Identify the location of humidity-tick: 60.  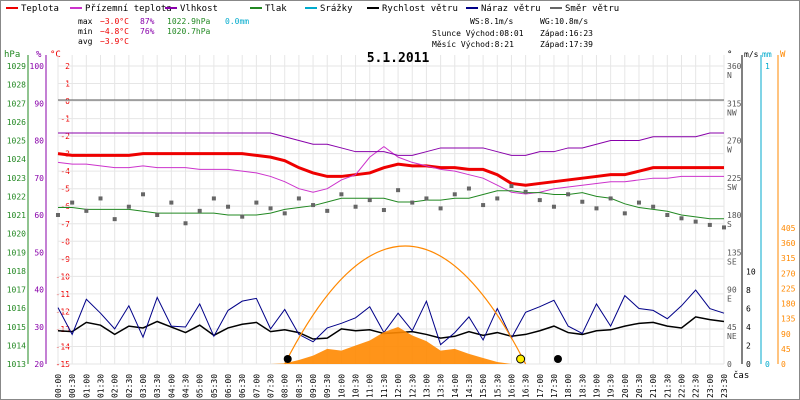
(39, 215).